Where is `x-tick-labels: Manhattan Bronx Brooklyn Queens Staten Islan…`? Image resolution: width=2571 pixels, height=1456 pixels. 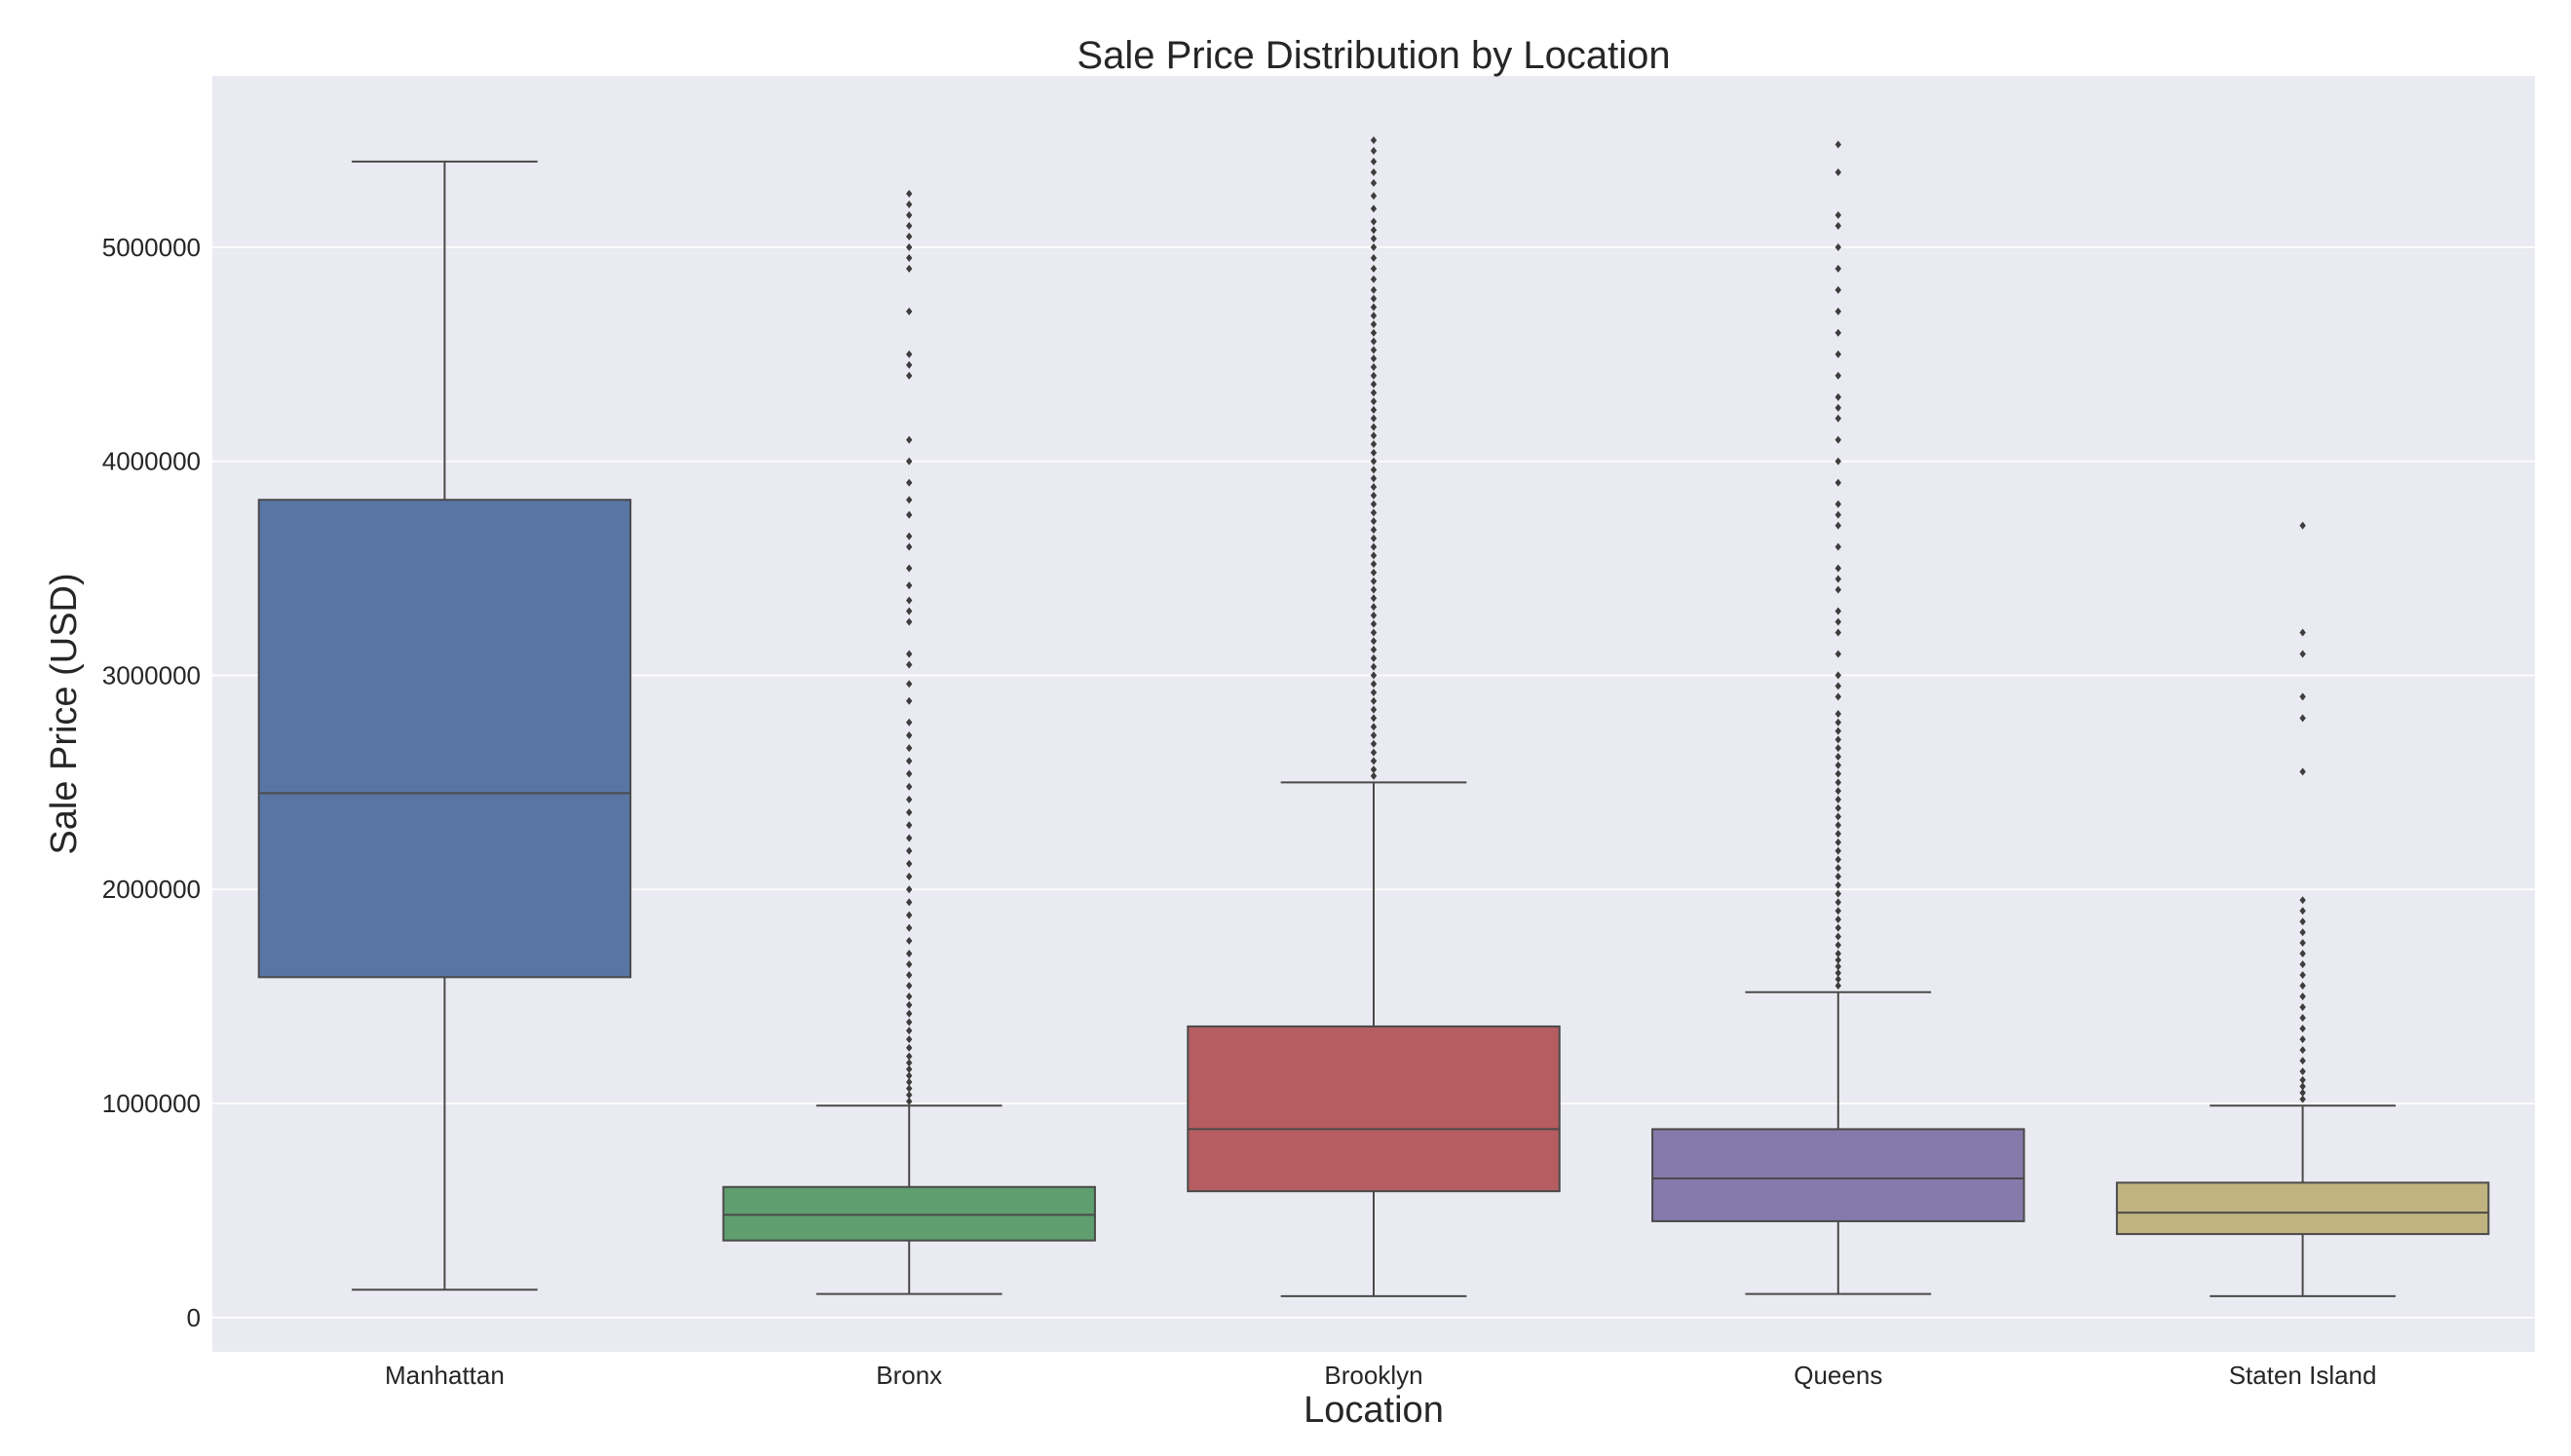
x-tick-labels: Manhattan Bronx Brooklyn Queens Staten Islan… is located at coordinates (1381, 1375).